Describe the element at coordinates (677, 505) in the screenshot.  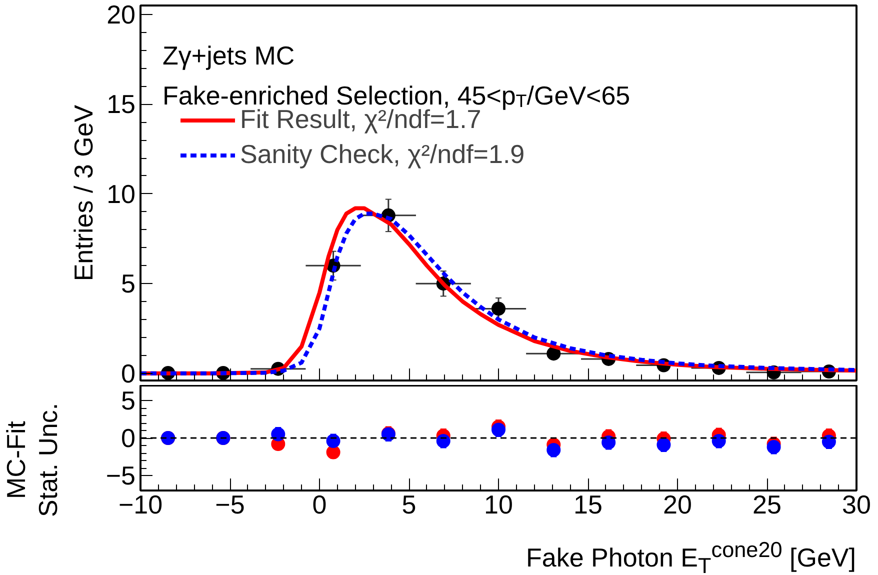
I see `x-tick-label: 20` at that location.